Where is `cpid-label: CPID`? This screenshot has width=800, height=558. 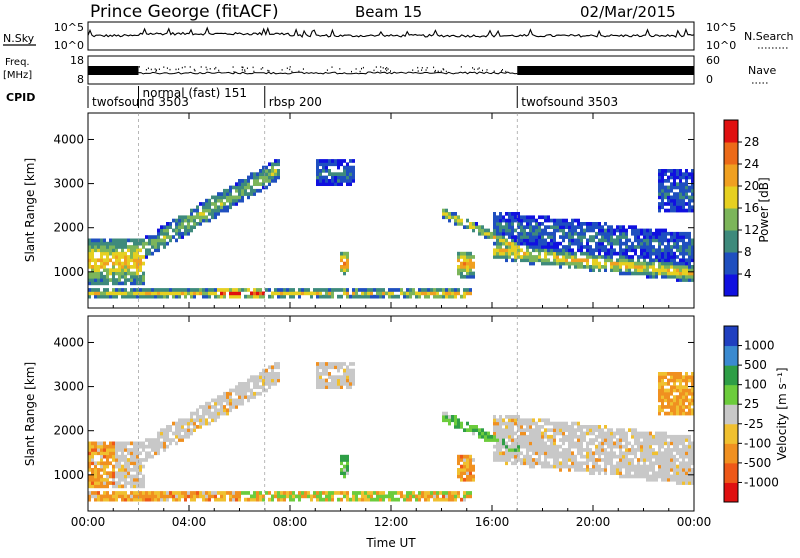
cpid-label: CPID is located at coordinates (20, 97).